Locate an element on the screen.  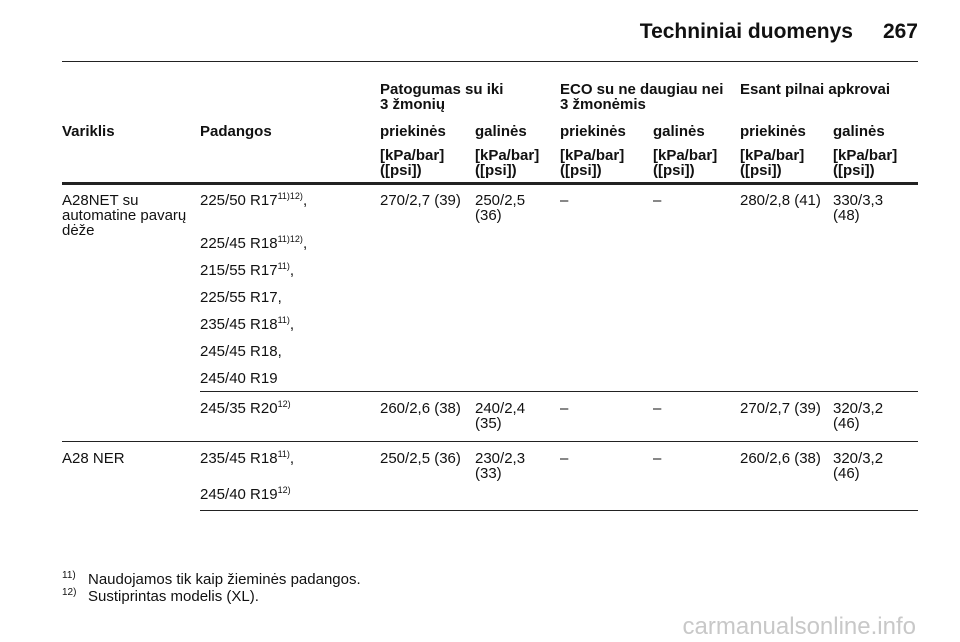
tire: 215/55 R1711), is located at coordinates (247, 270).